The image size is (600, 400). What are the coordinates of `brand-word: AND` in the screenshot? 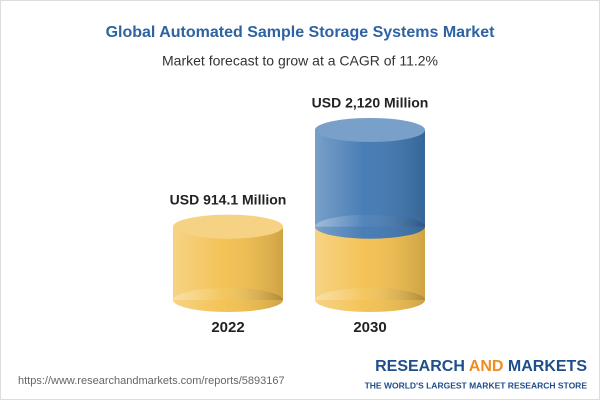 It's located at (486, 366).